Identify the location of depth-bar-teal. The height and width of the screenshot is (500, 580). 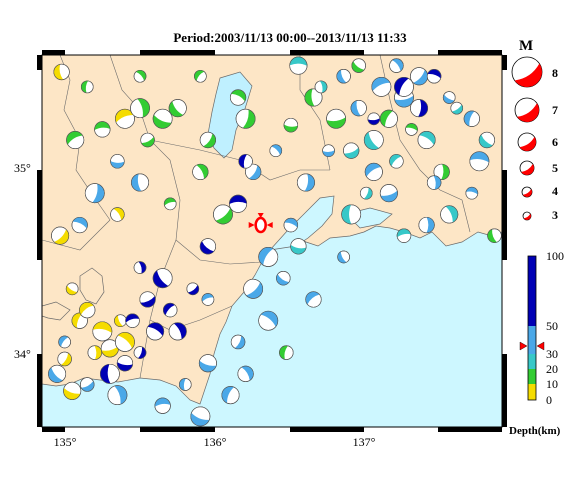
(532, 361).